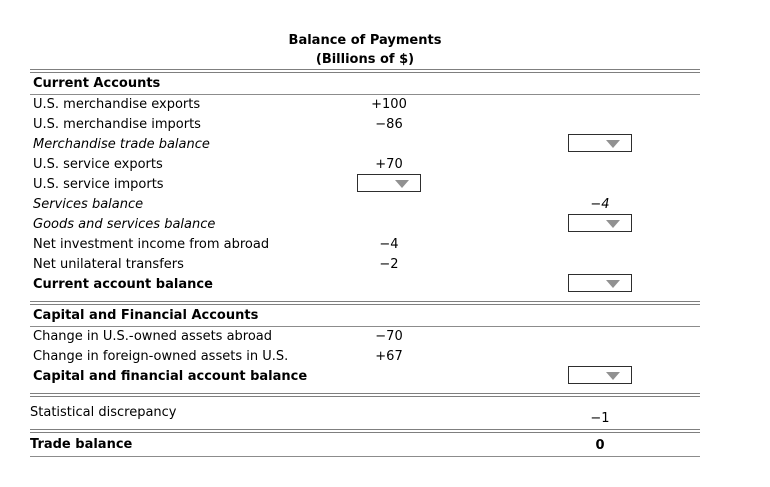 The image size is (770, 487). Describe the element at coordinates (117, 104) in the screenshot. I see `row-label: U.S. merchandise exports` at that location.